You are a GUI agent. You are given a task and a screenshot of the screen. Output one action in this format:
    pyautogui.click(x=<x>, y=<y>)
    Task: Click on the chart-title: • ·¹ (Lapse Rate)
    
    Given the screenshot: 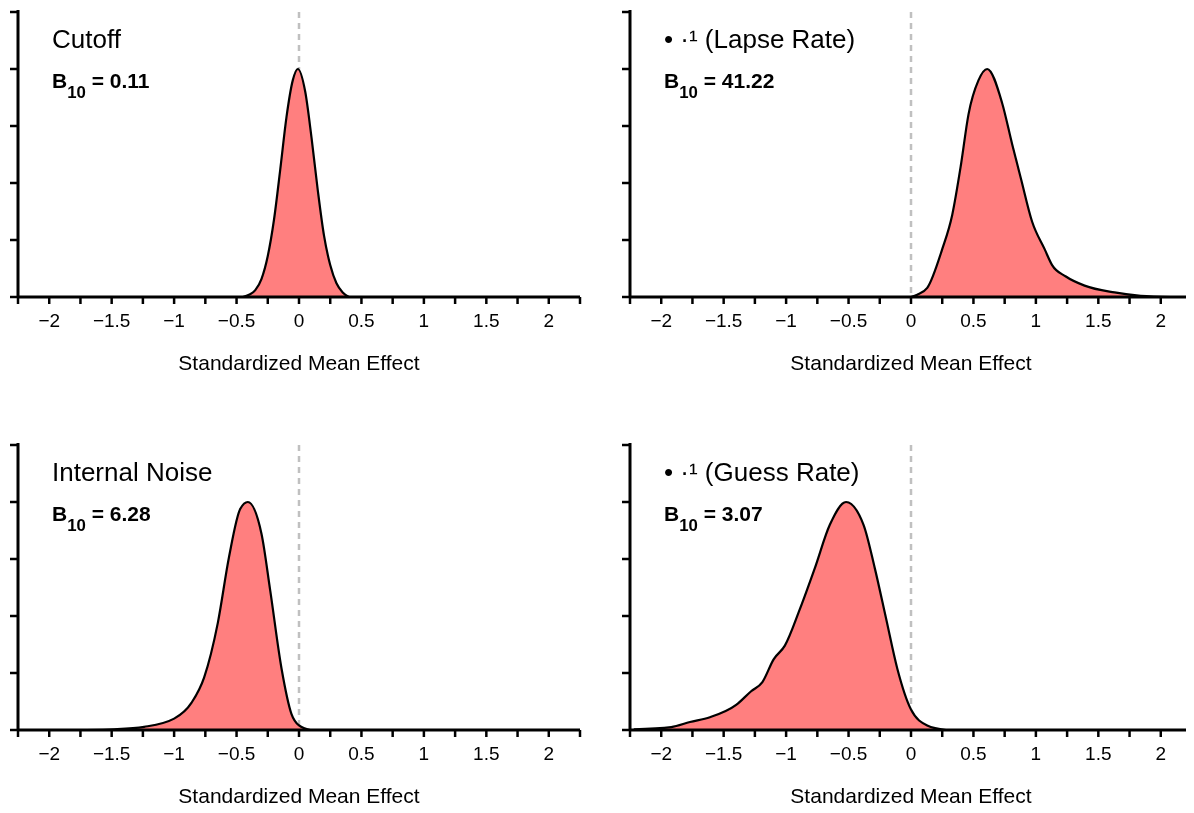 What is the action you would take?
    pyautogui.click(x=760, y=39)
    